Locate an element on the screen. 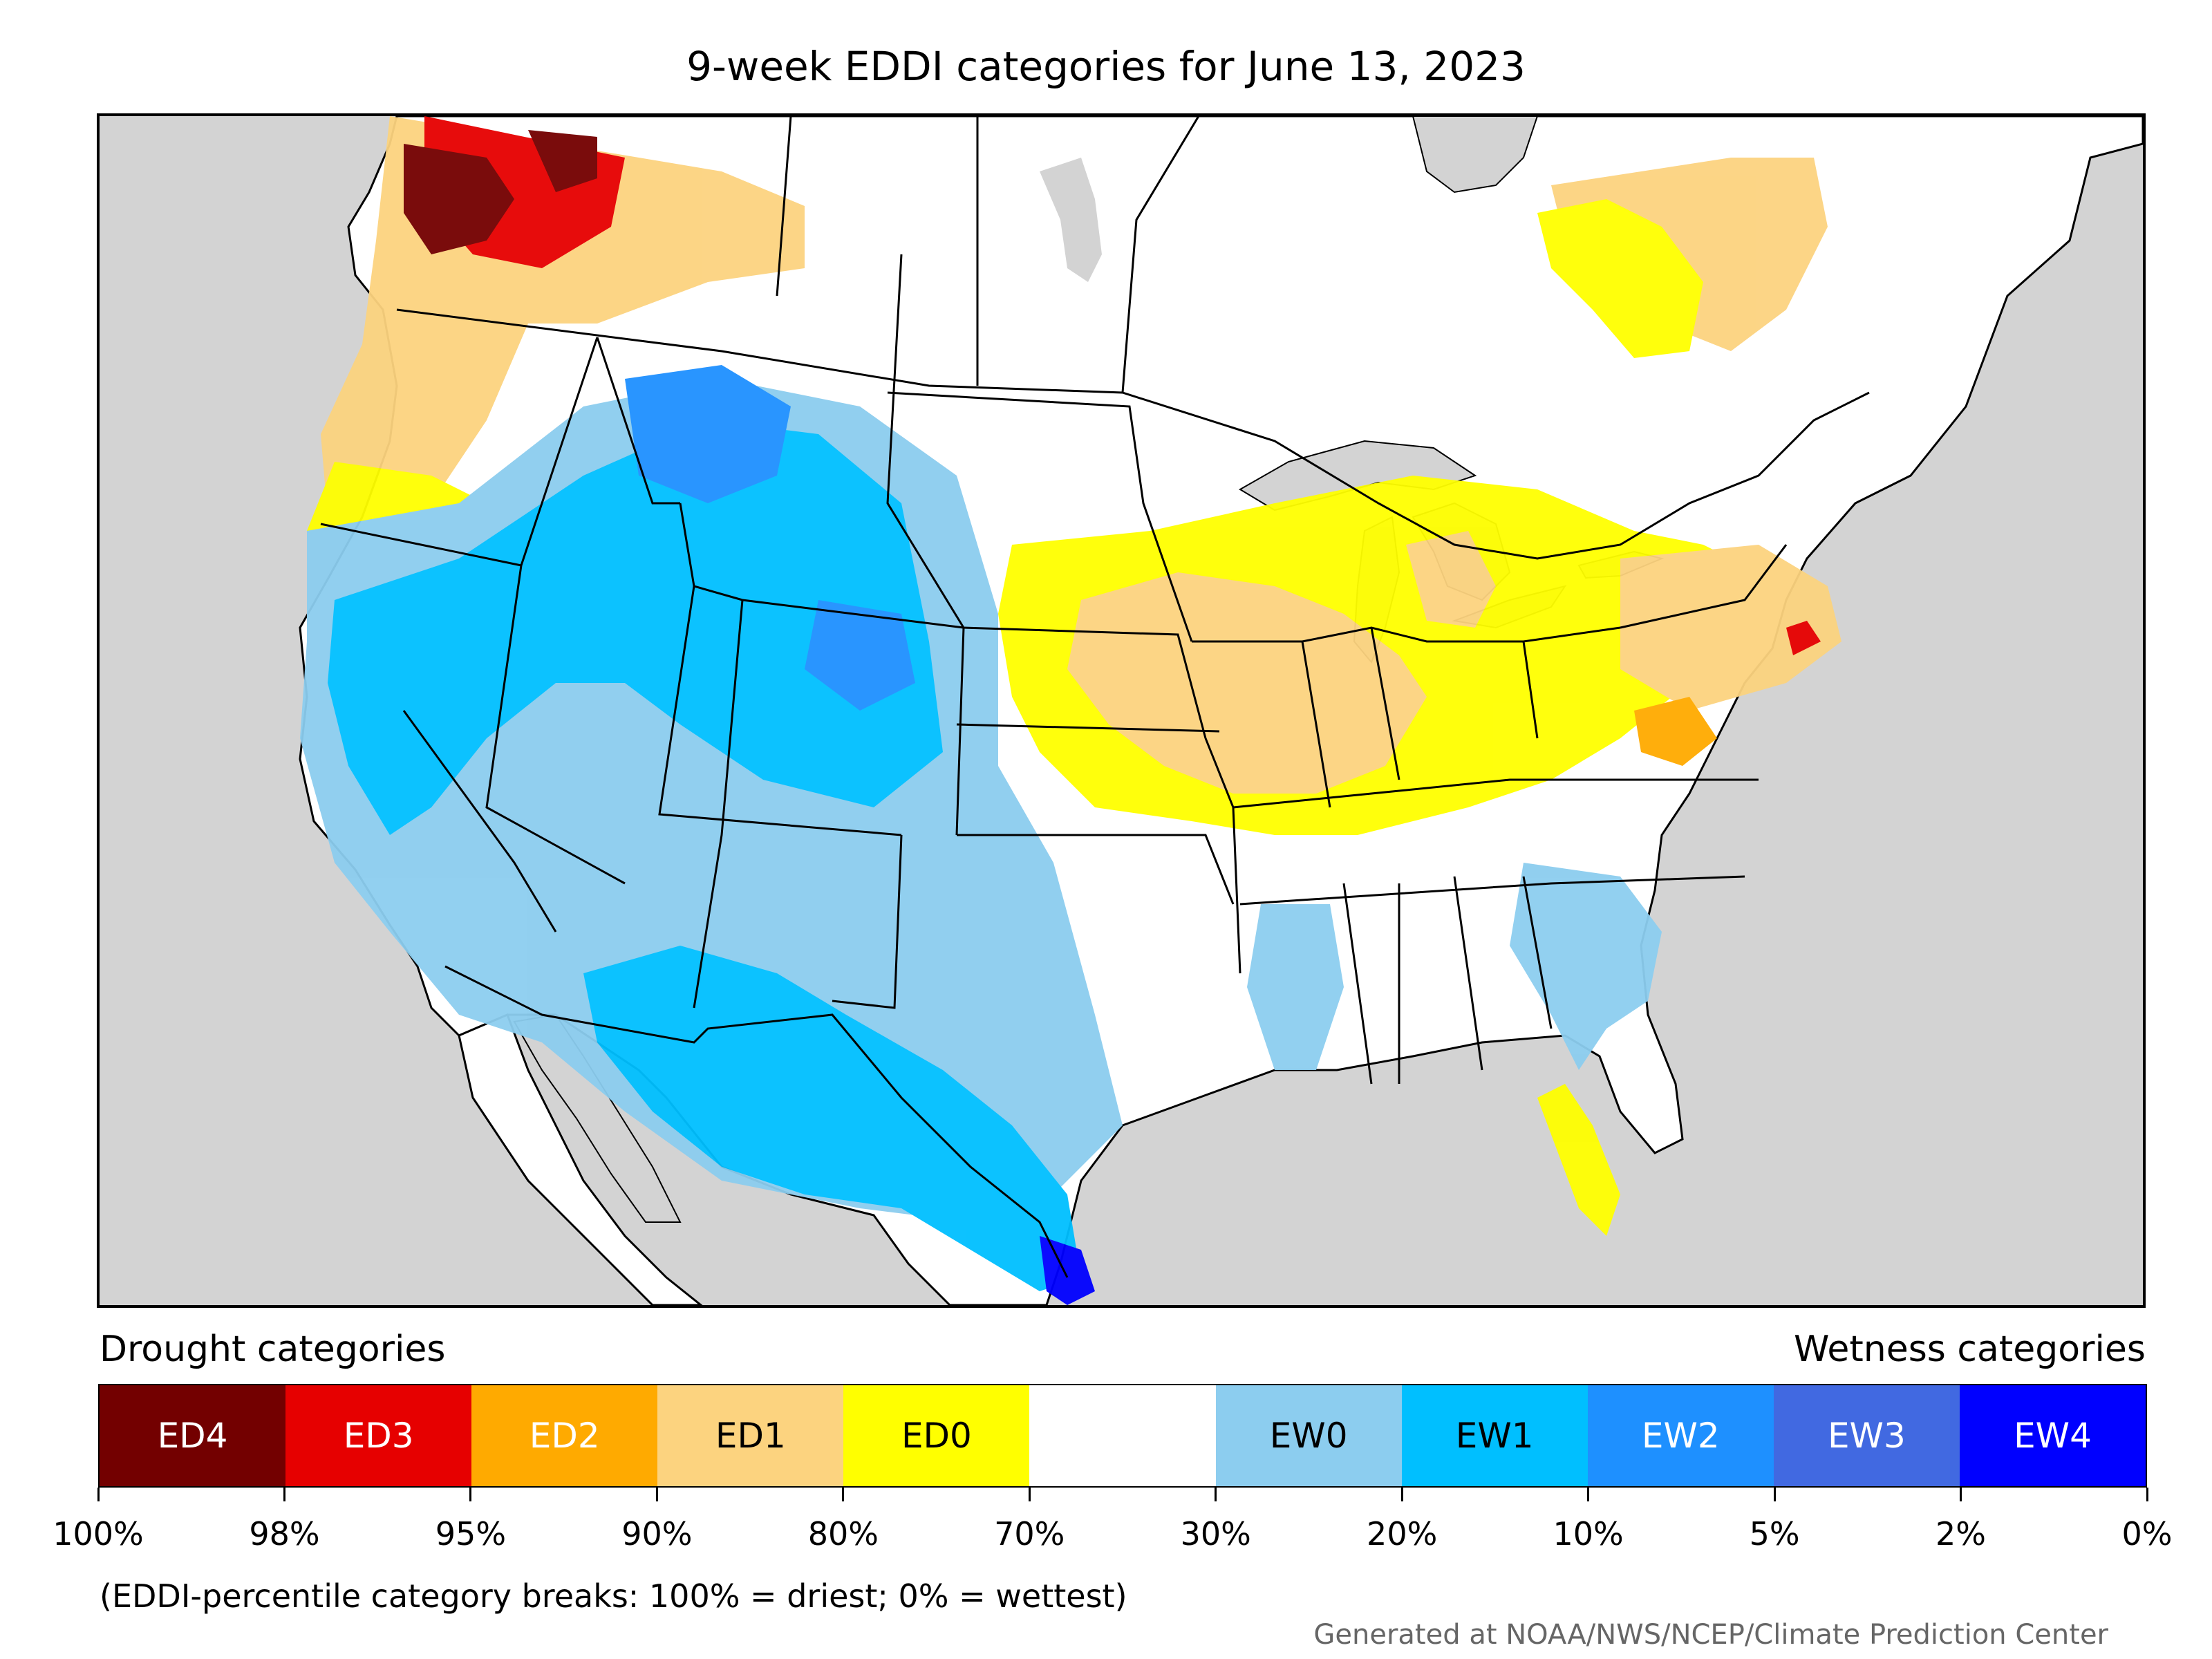  colorbar-tick-label: 95% is located at coordinates (471, 1534).